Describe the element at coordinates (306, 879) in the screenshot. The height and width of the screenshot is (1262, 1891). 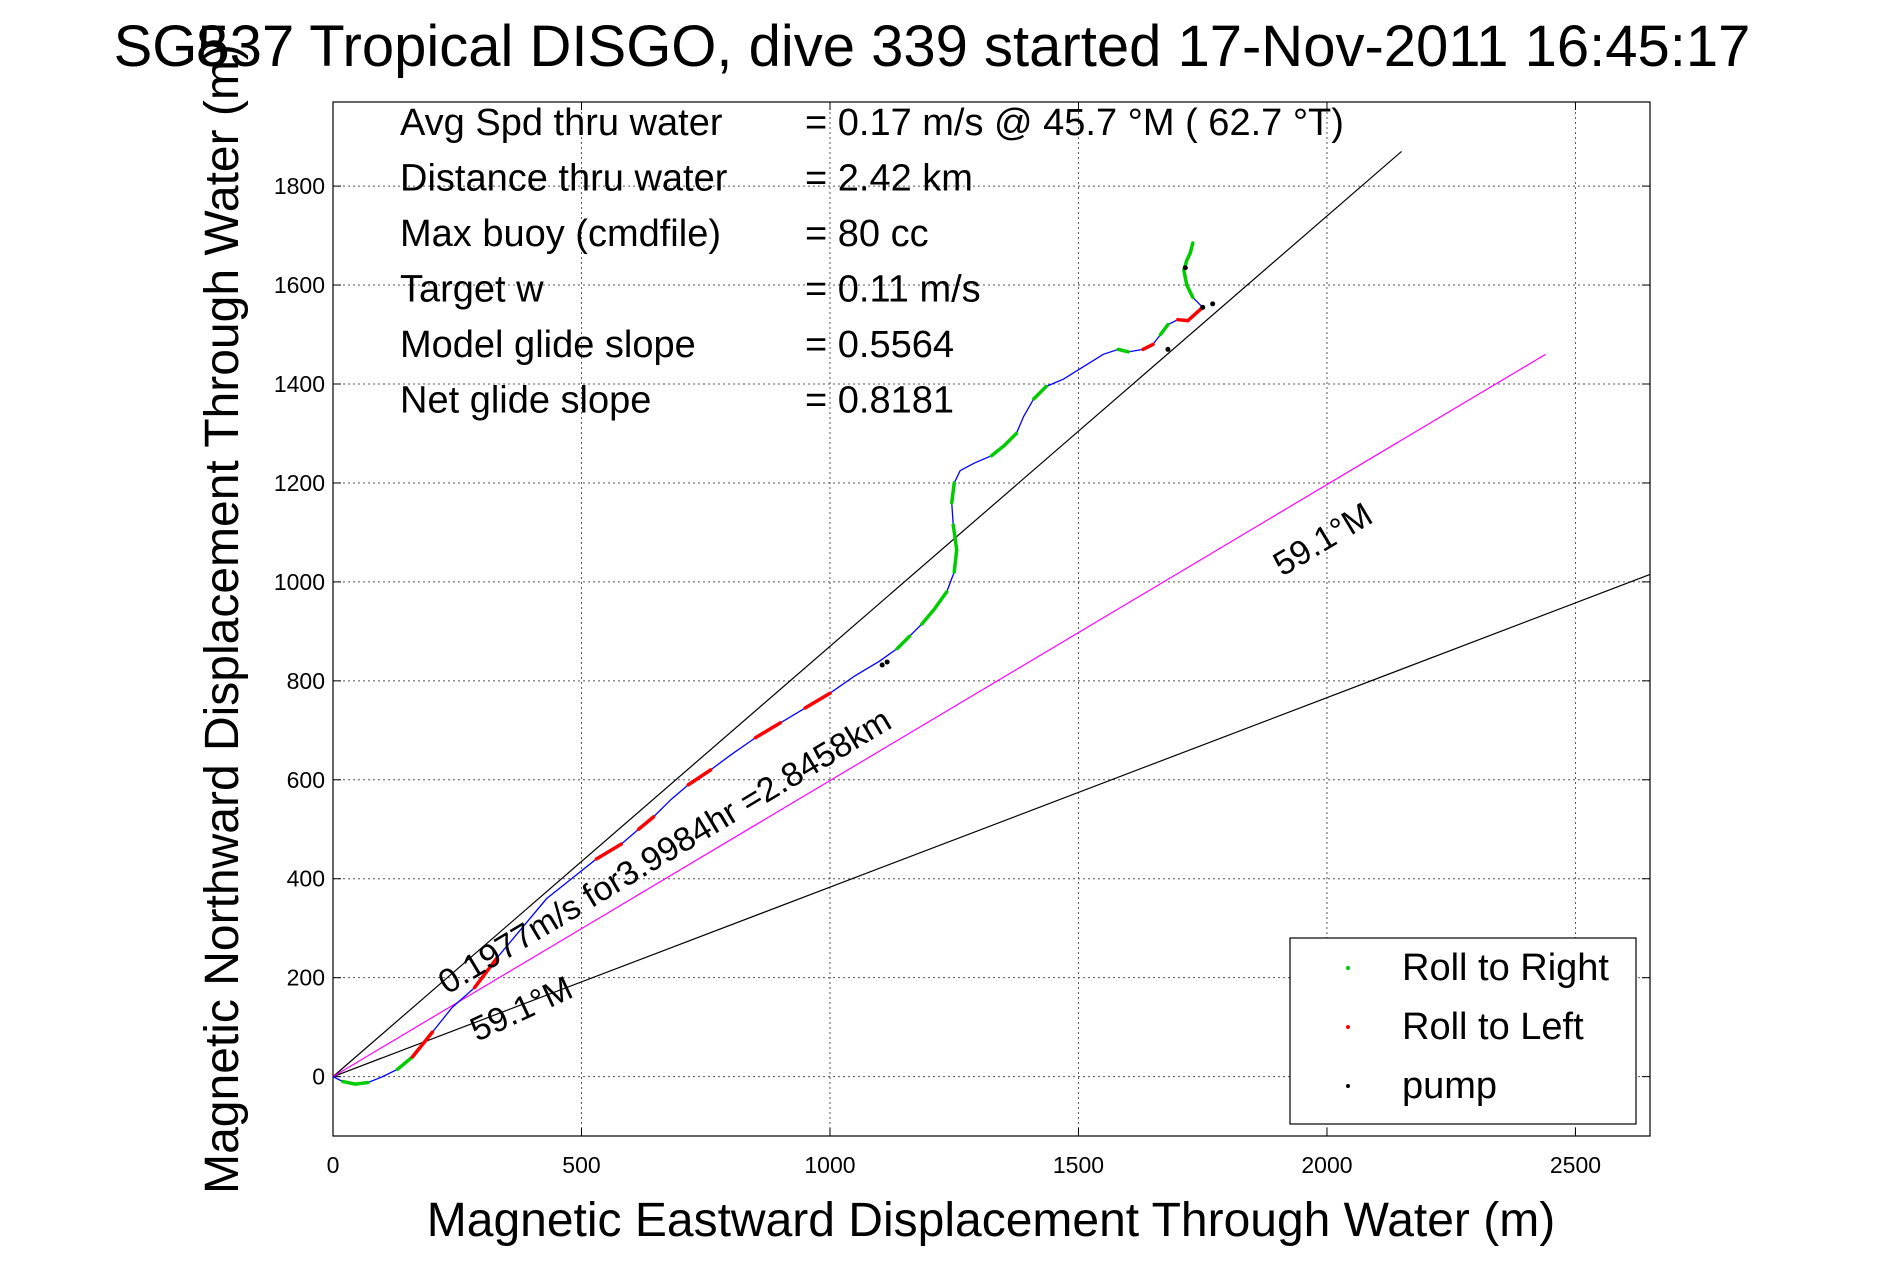
I see `y-tick-label: 400` at that location.